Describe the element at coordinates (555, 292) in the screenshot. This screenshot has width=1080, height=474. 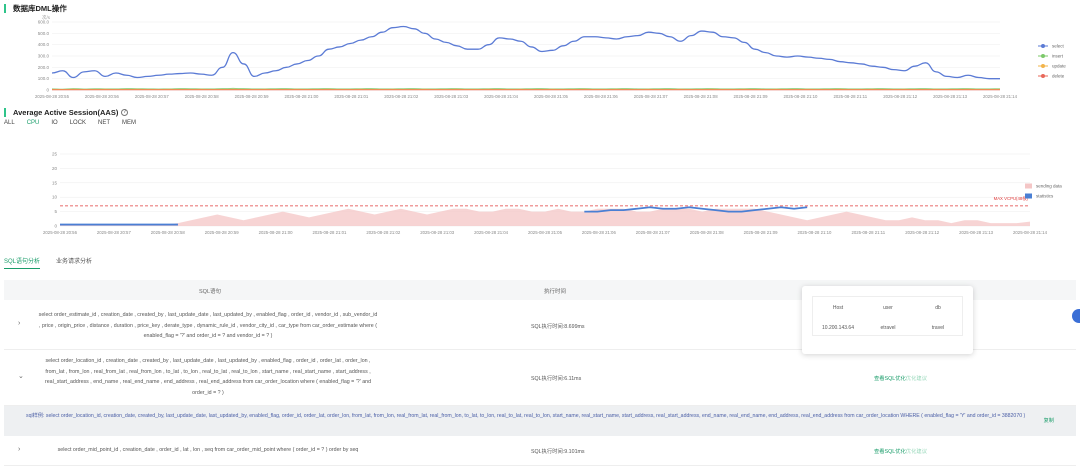
I see `col-metric-header: 执行时间` at that location.